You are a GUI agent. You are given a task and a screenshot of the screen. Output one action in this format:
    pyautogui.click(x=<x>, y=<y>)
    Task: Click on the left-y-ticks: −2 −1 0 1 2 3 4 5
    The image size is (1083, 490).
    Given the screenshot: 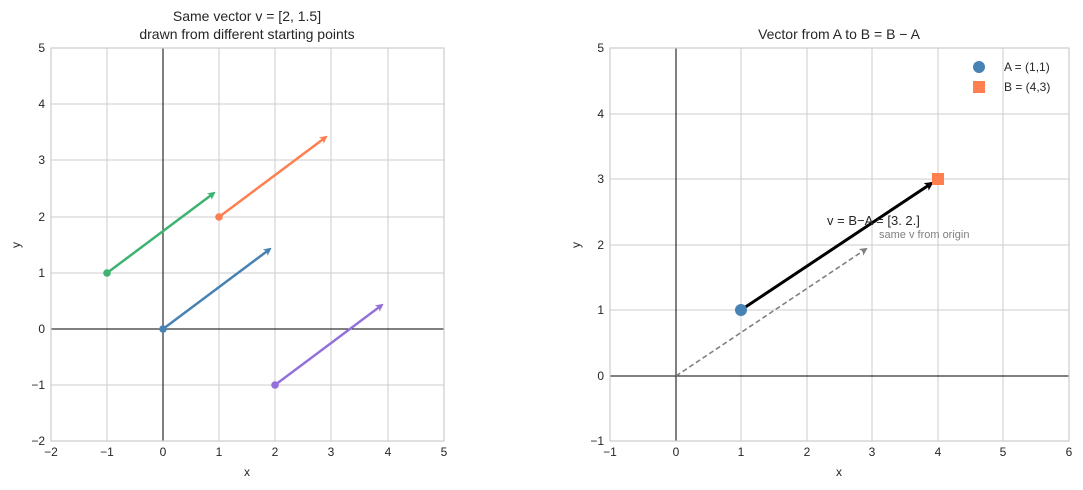 What is the action you would take?
    pyautogui.click(x=38, y=244)
    